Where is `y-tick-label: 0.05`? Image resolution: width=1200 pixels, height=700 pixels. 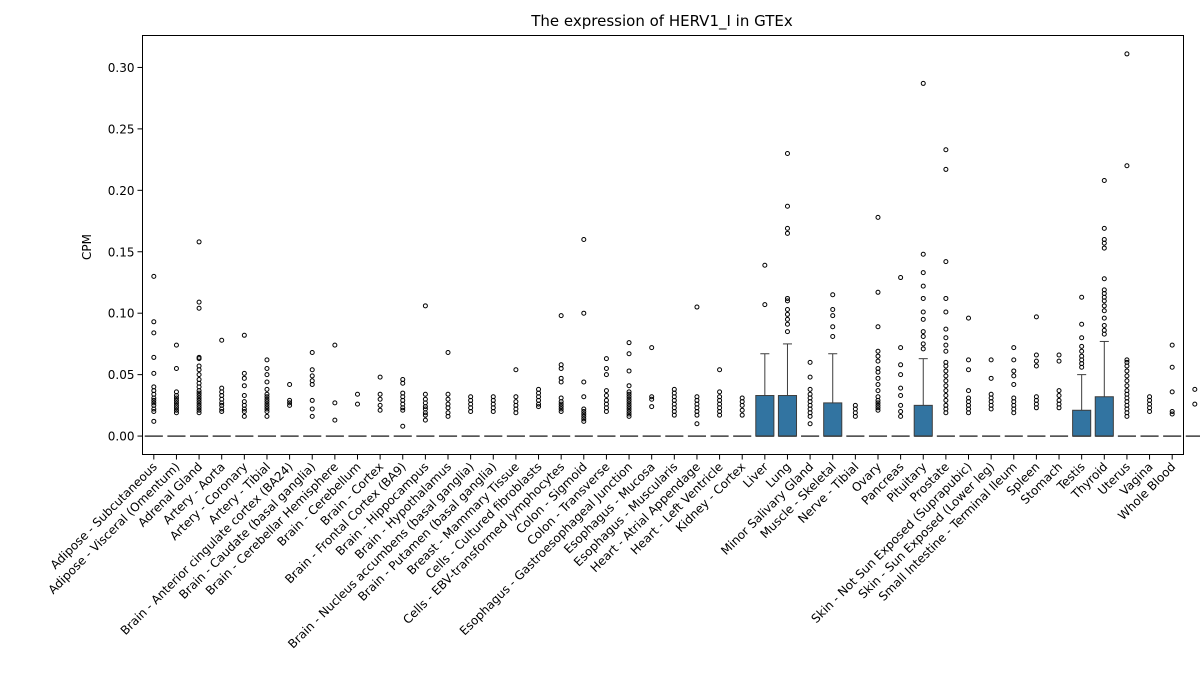 y-tick-label: 0.05 is located at coordinates (121, 375).